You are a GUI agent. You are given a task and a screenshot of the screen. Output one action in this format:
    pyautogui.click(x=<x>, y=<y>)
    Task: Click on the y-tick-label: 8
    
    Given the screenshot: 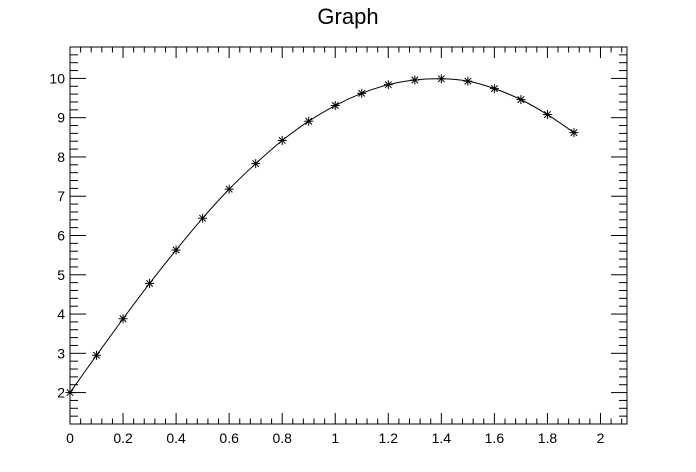 What is the action you would take?
    pyautogui.click(x=61, y=157)
    